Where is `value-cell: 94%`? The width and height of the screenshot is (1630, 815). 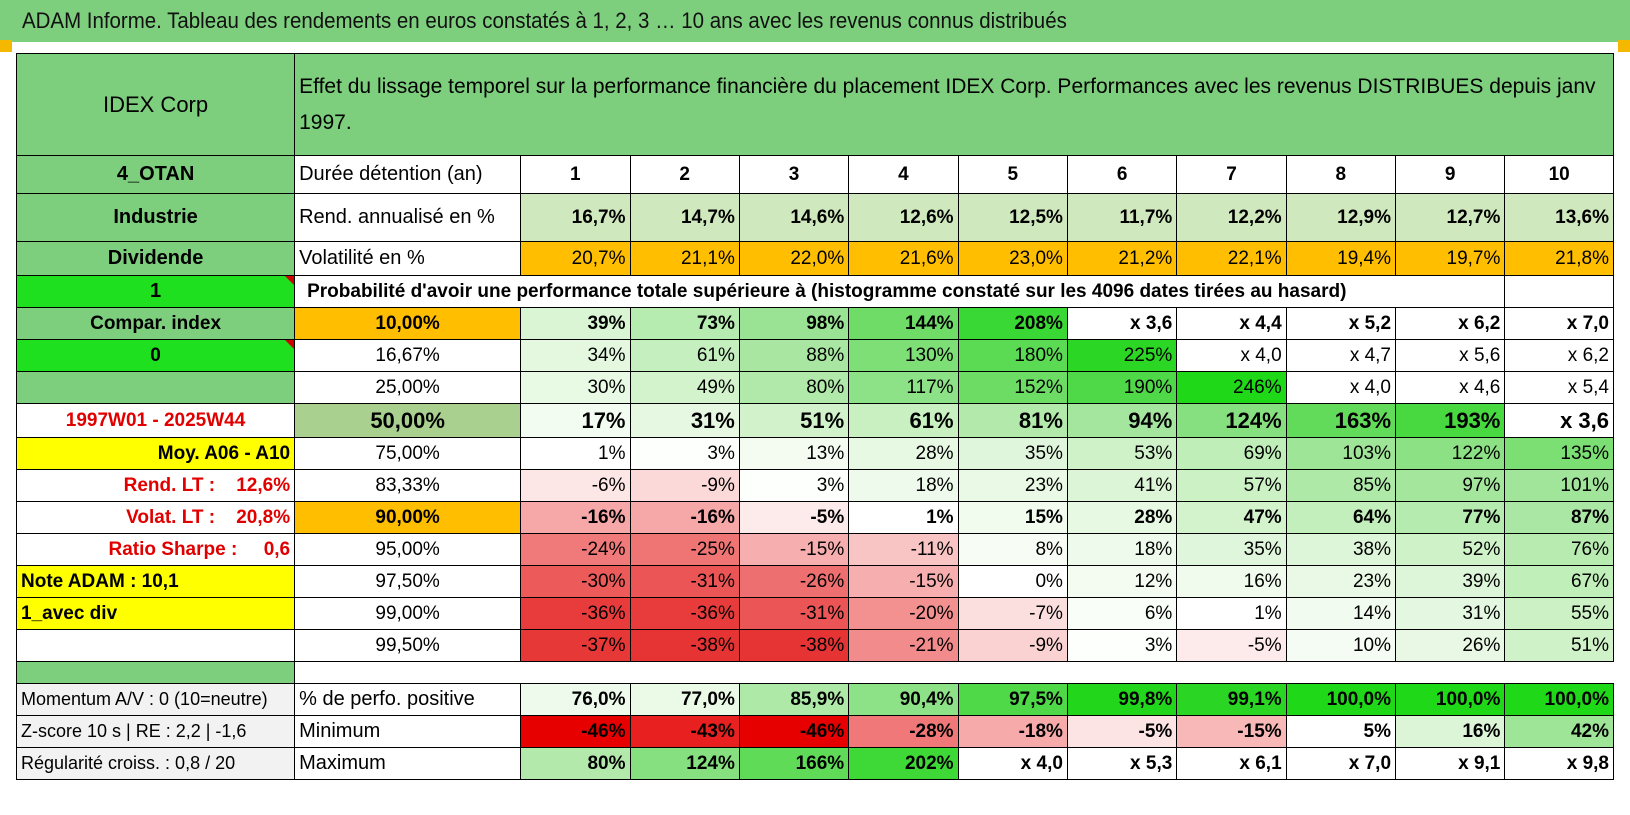 value-cell: 94% is located at coordinates (1122, 420).